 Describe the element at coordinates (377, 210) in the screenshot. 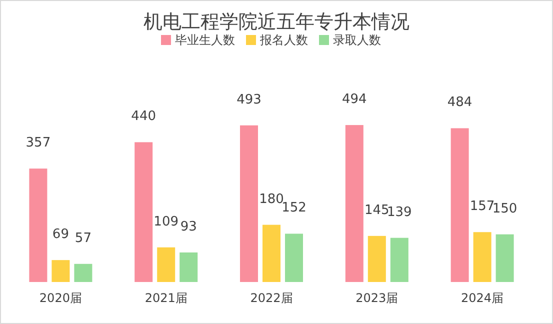

I see `label: 145` at that location.